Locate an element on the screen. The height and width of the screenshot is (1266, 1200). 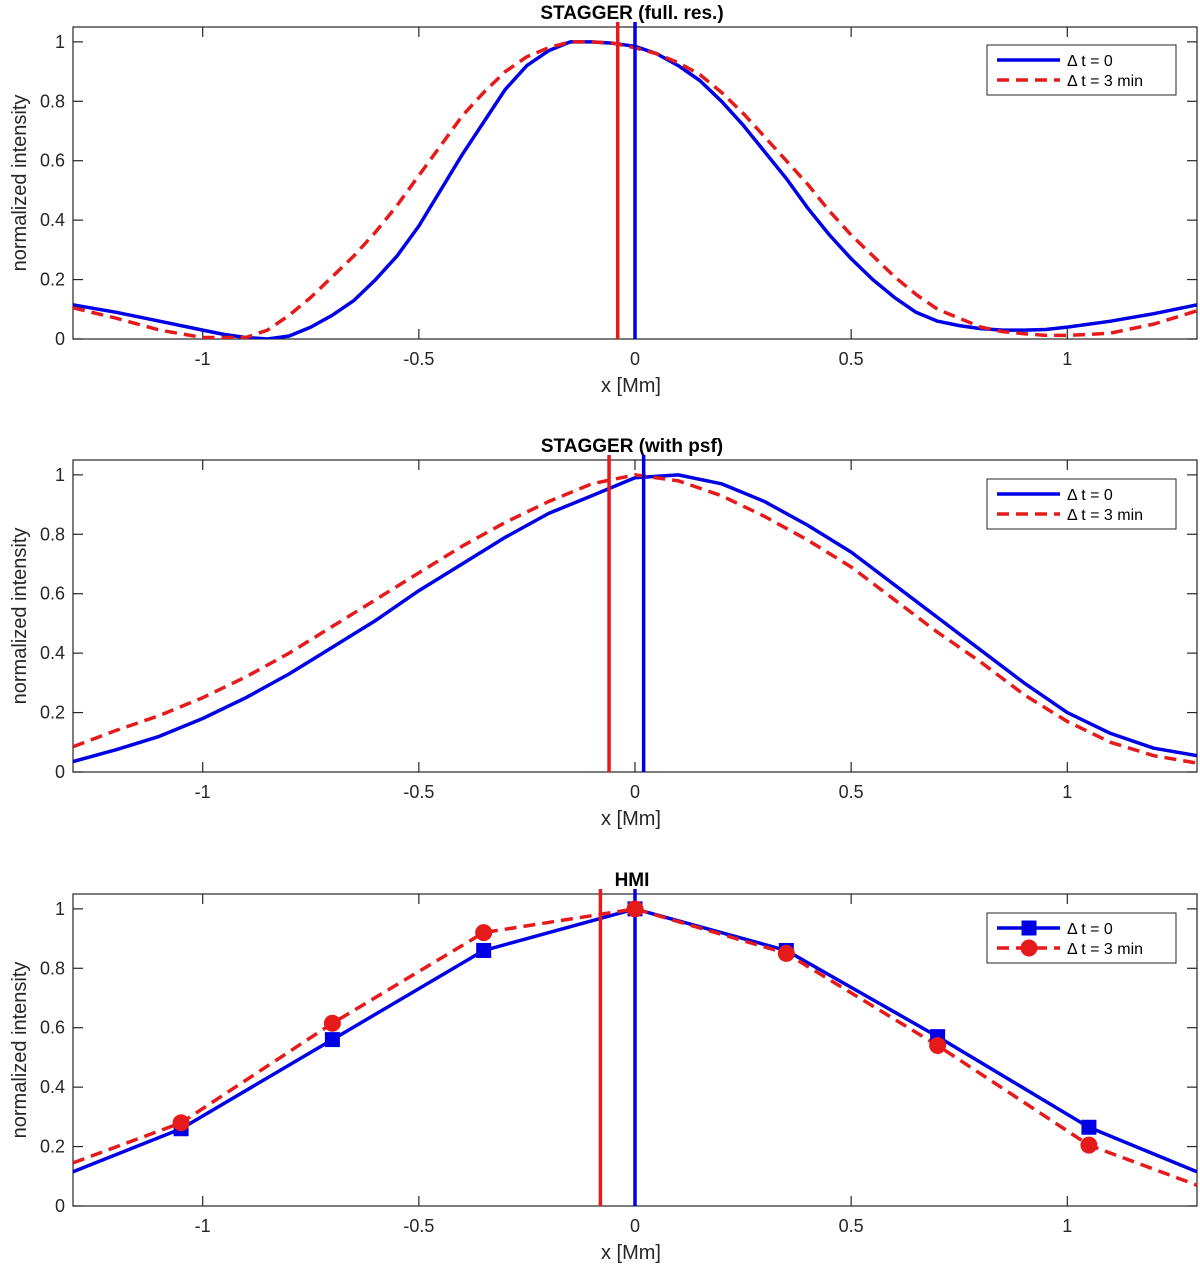
chart-title: STAGGER (full. res.) is located at coordinates (631, 13).